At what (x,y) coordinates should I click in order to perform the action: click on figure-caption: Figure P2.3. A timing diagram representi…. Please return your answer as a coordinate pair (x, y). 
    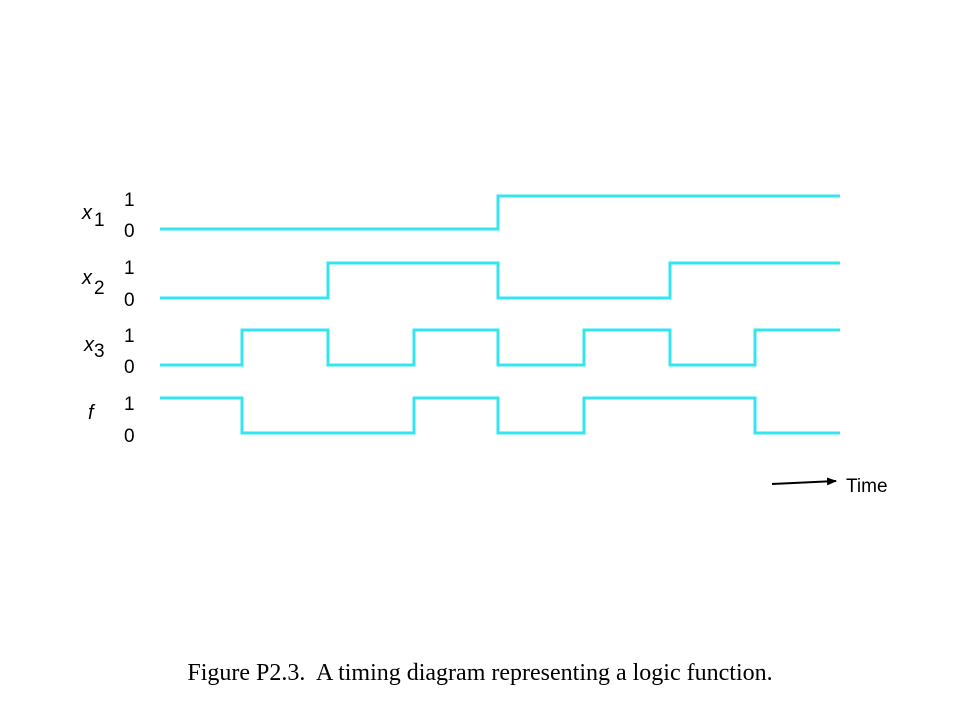
    Looking at the image, I should click on (480, 673).